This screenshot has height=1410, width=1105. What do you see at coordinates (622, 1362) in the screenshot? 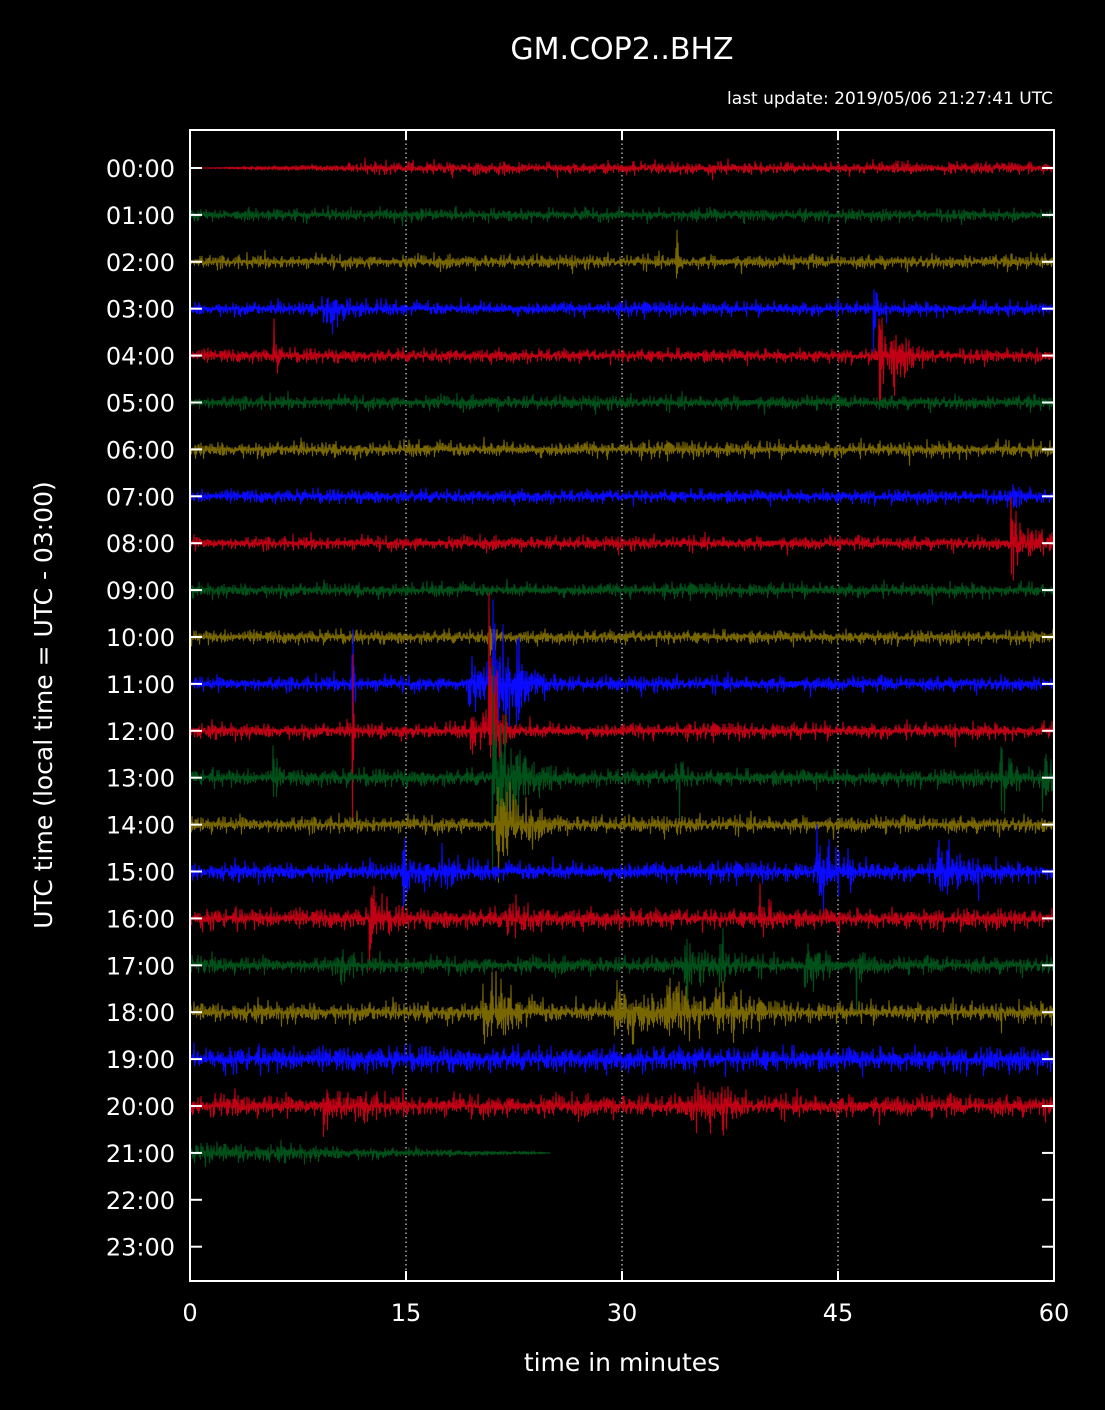
I see `x-axis-label: time in minutes` at bounding box center [622, 1362].